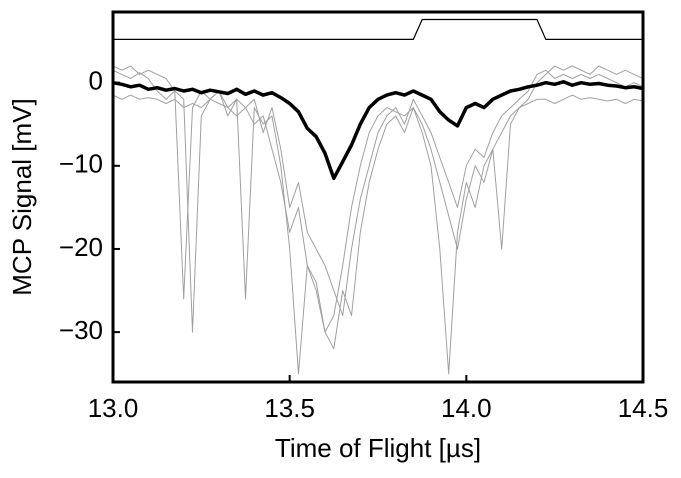 This screenshot has height=478, width=681. I want to click on y-tick-label: 0, so click(96, 81).